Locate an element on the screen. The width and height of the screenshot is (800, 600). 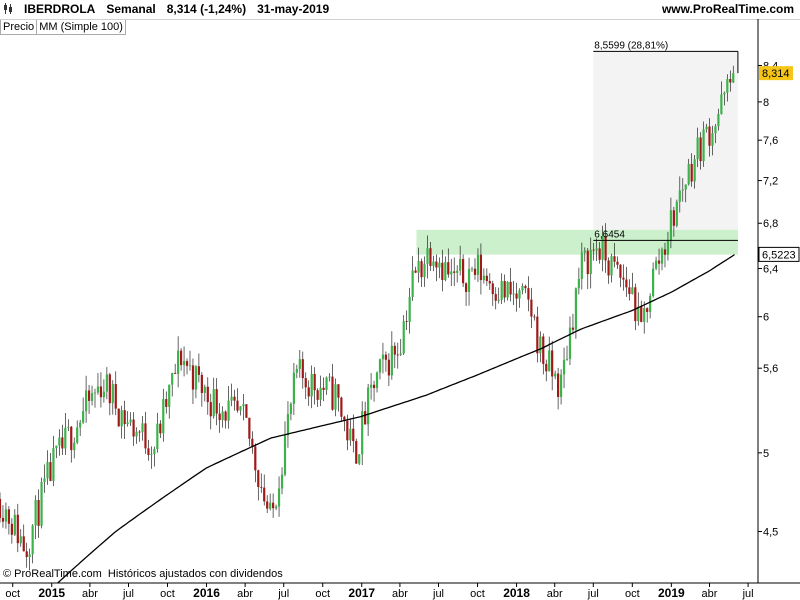
window-menu-icon is located at coordinates (8, 8).